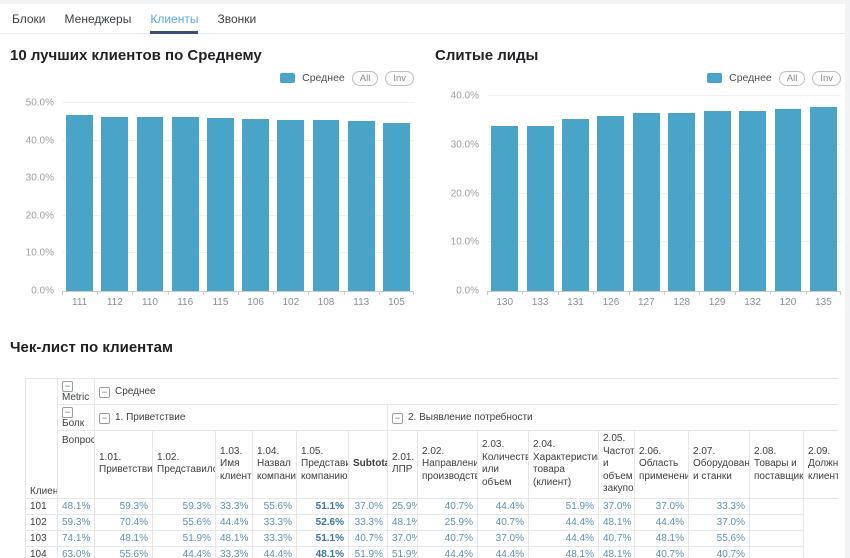 The width and height of the screenshot is (850, 558). I want to click on x-axis-tick-label: 129, so click(716, 300).